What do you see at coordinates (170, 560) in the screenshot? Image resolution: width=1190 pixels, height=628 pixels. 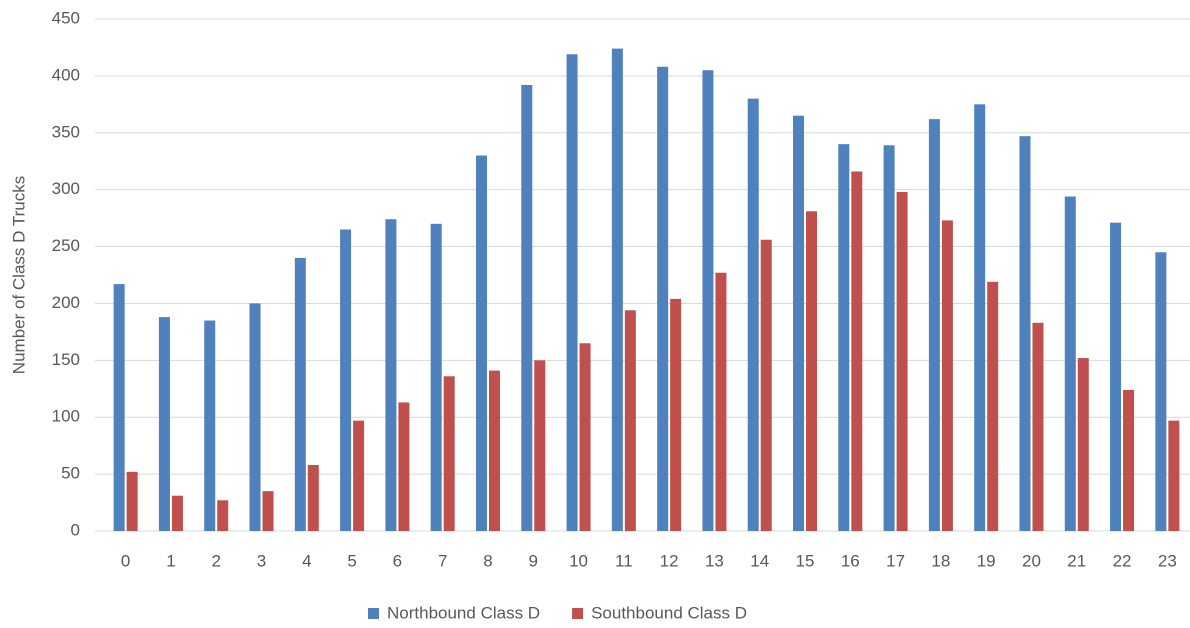 I see `x-tick-label: 1` at bounding box center [170, 560].